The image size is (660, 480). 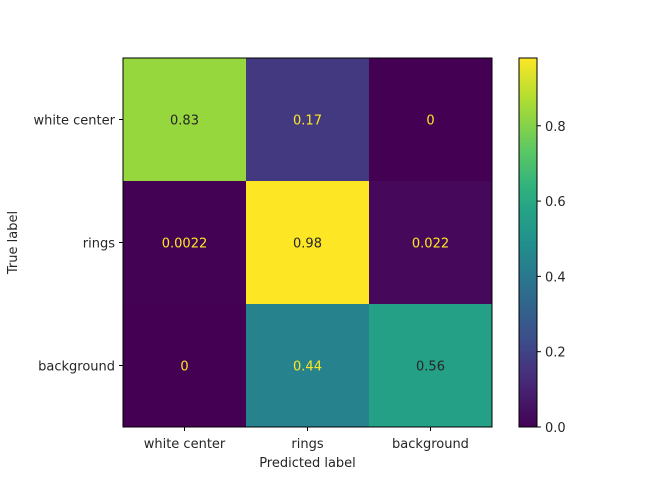 I want to click on colorbar-tick-label: 0.0, so click(x=555, y=428).